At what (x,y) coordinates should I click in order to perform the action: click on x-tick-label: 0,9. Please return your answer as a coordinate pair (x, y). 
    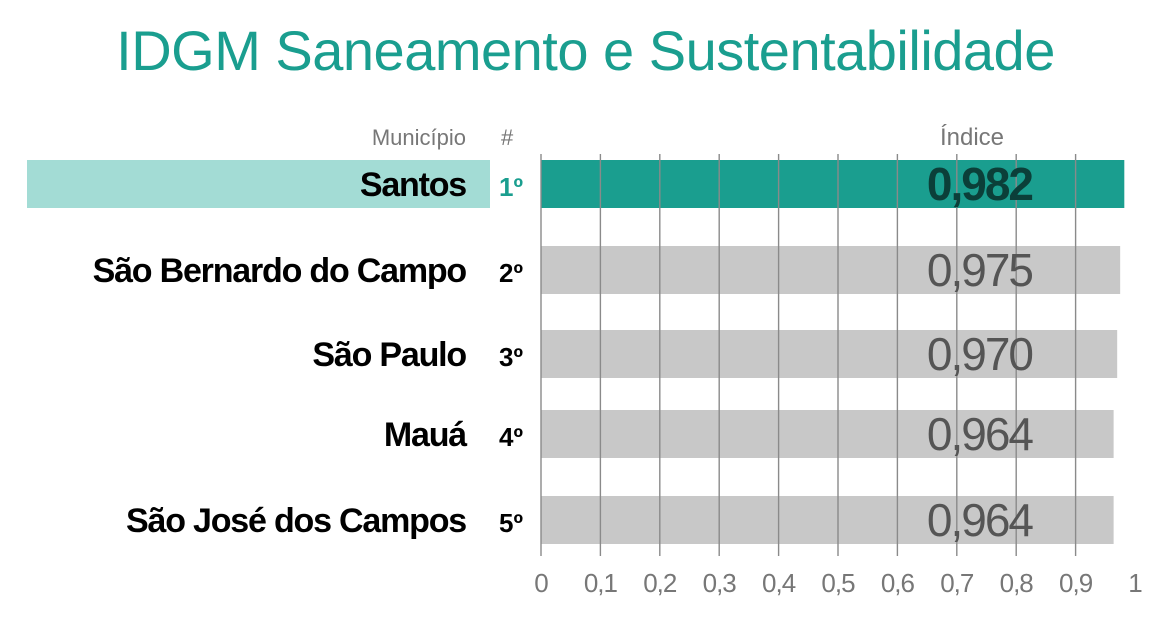
    Looking at the image, I should click on (1076, 583).